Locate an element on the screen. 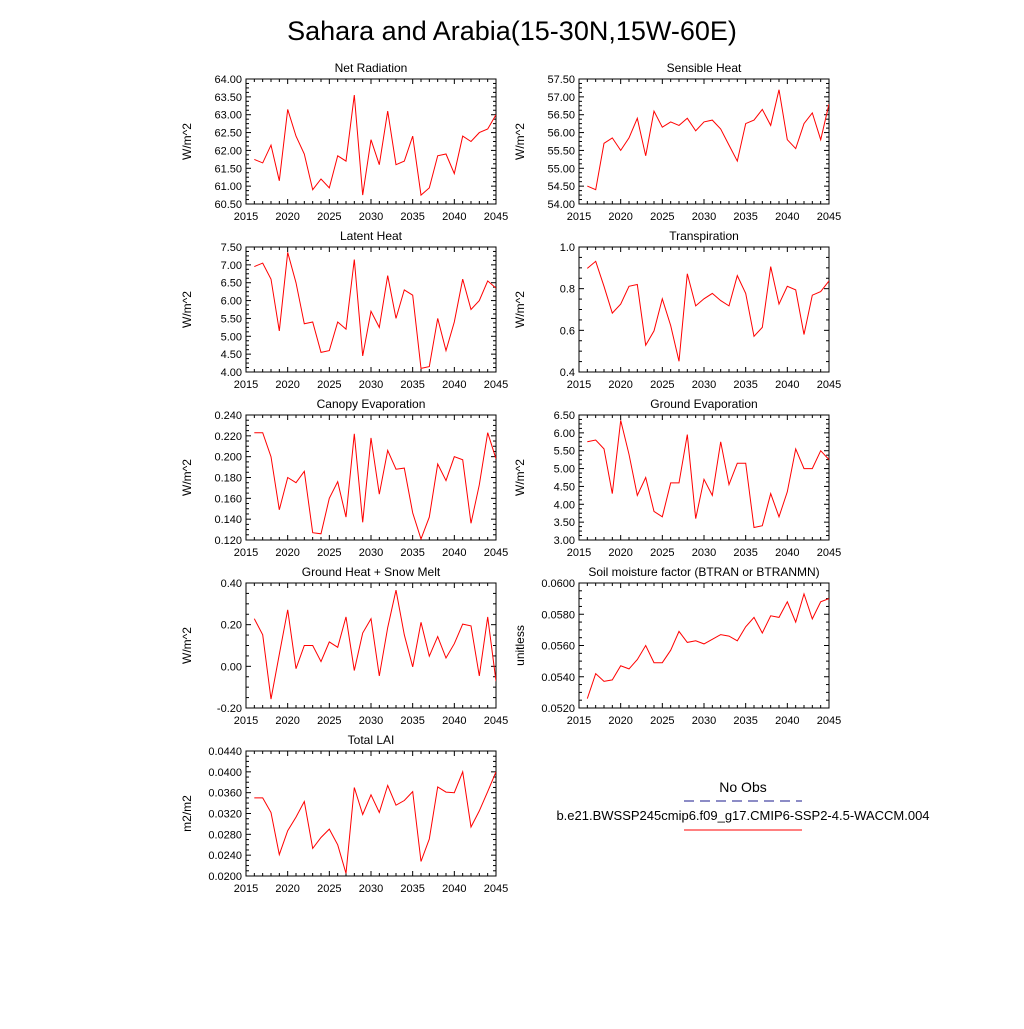  panel-title: Latent Heat is located at coordinates (371, 236).